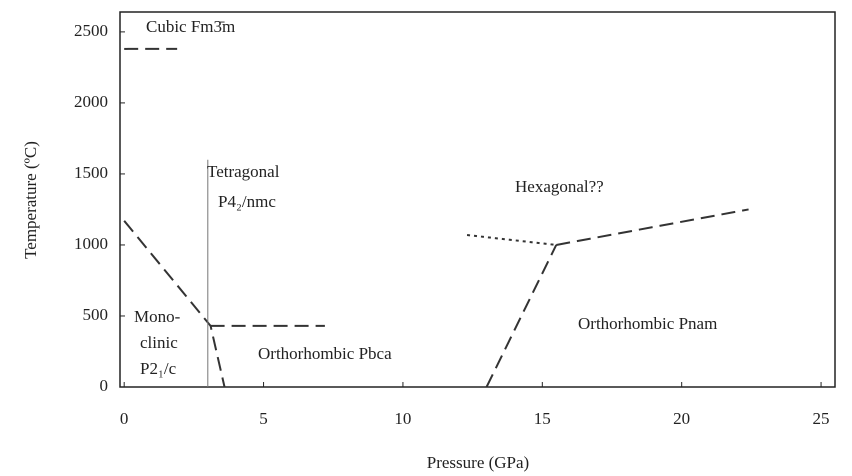 This screenshot has width=852, height=476. Describe the element at coordinates (325, 353) in the screenshot. I see `phase-label: Orthorhombic Pbca` at that location.